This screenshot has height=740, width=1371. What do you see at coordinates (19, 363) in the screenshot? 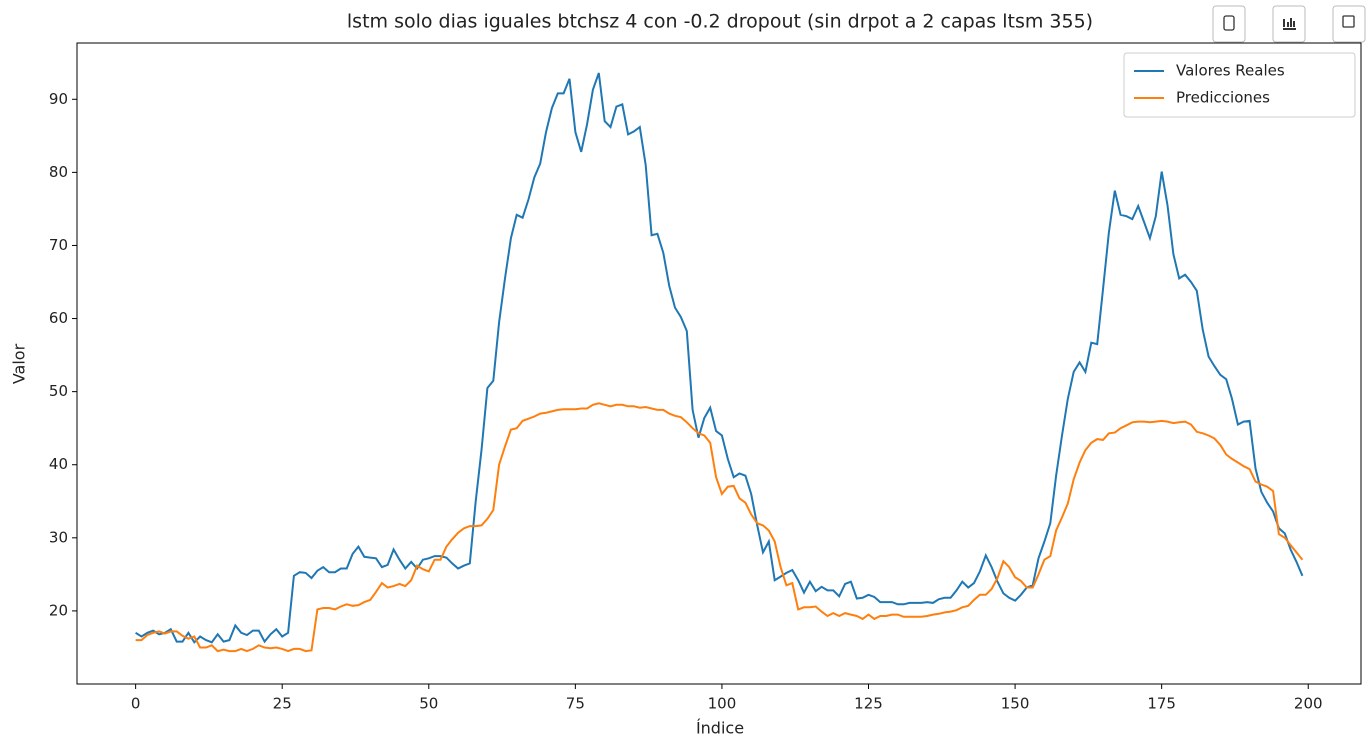
I see `y-axis-label: Valor` at bounding box center [19, 363].